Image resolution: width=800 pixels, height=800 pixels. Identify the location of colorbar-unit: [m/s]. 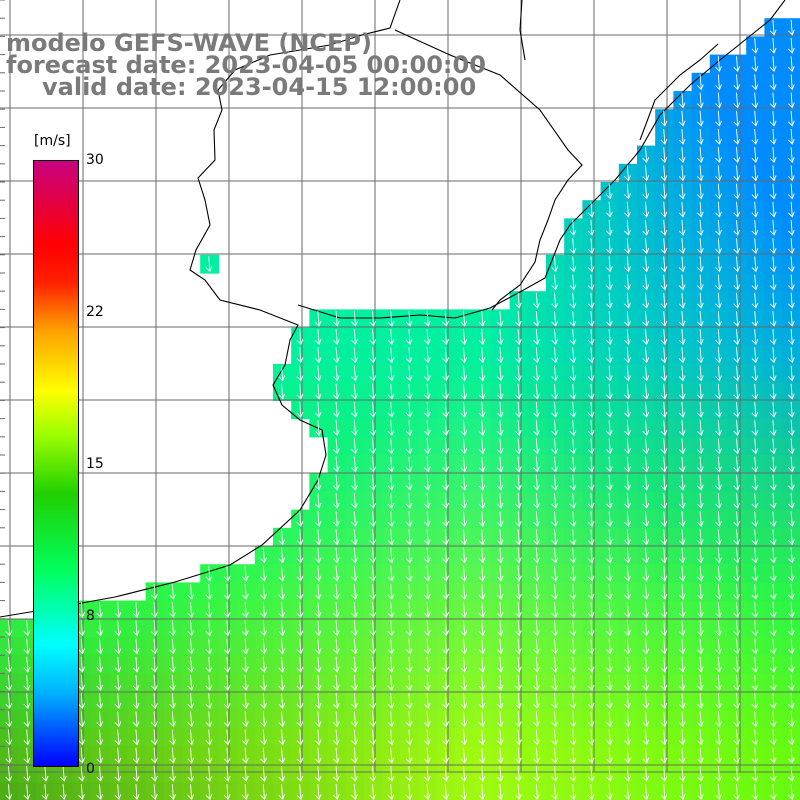
(52, 141).